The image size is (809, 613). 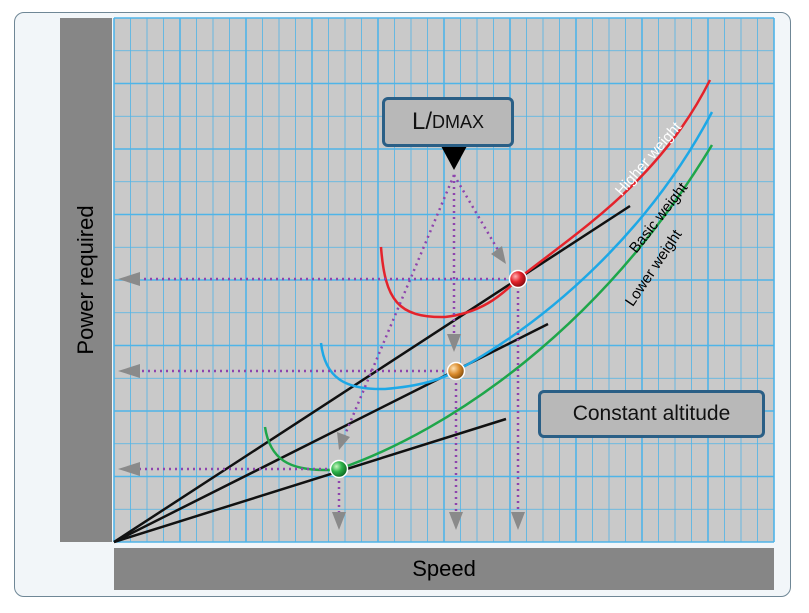 What do you see at coordinates (456, 371) in the screenshot?
I see `basic-weight-ldmax-point` at bounding box center [456, 371].